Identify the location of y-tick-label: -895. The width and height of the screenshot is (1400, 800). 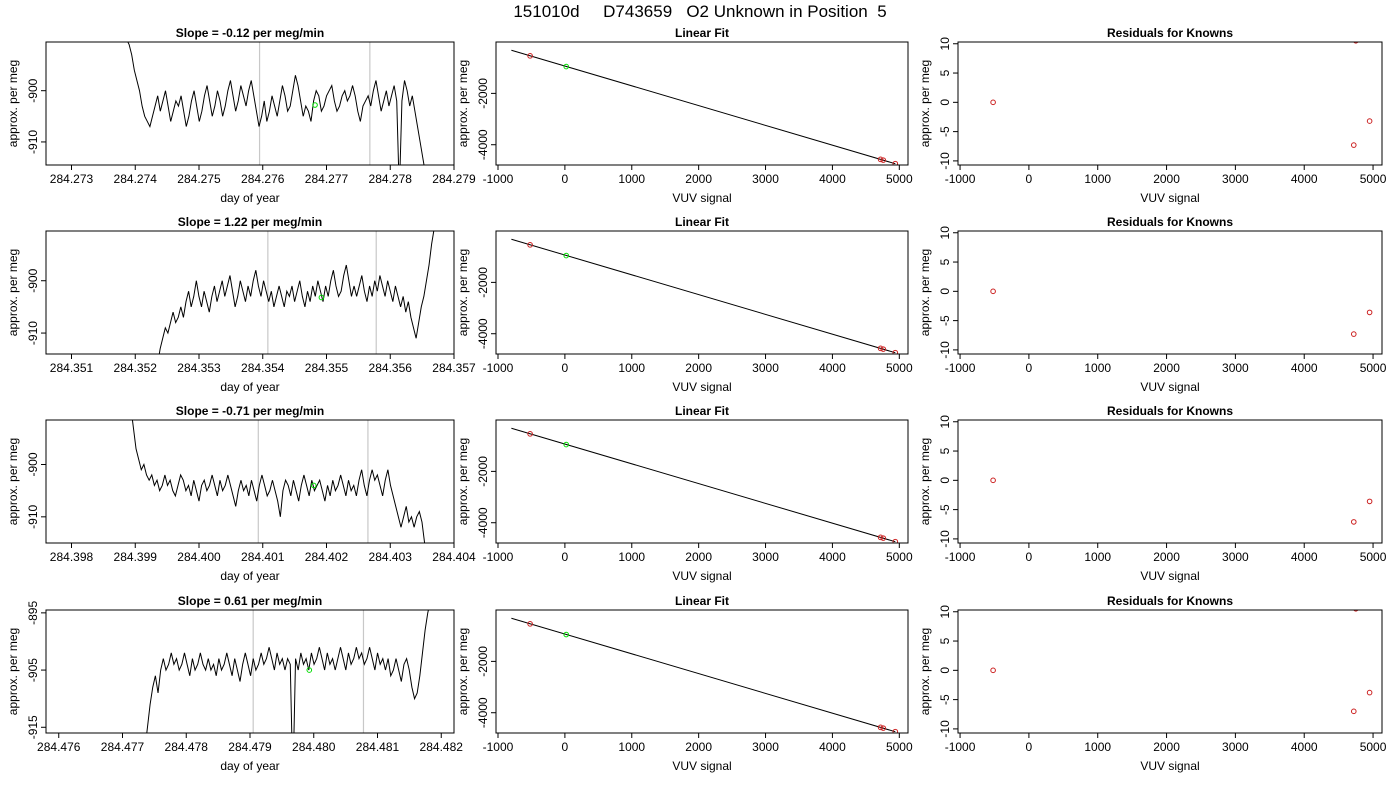
(33, 613).